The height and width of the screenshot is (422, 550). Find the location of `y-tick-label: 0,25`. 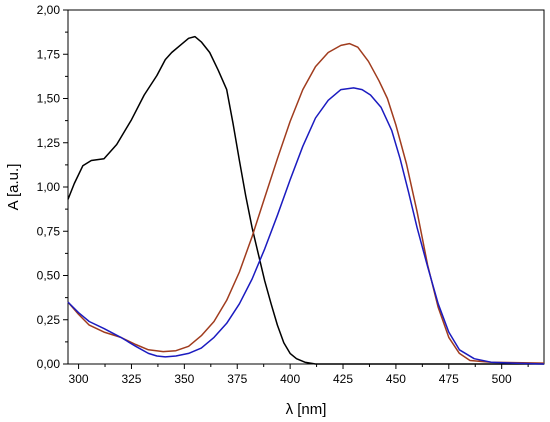

y-tick-label: 0,25 is located at coordinates (49, 320).